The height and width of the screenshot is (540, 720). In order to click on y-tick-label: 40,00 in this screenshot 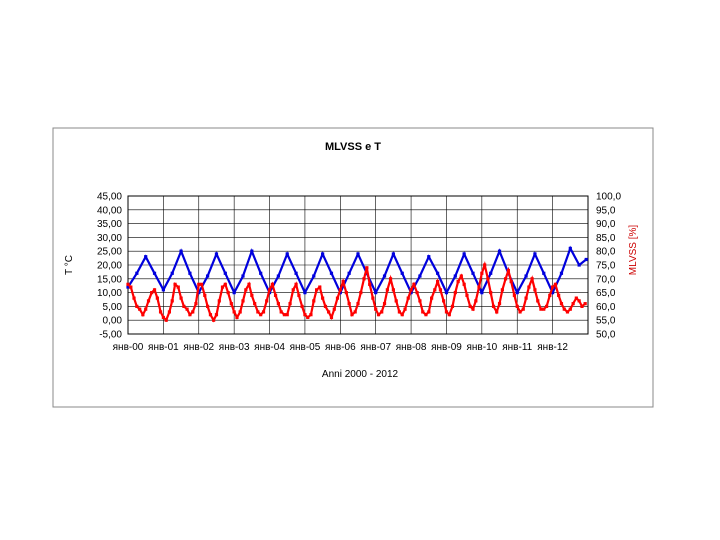, I will do `click(109, 210)`.